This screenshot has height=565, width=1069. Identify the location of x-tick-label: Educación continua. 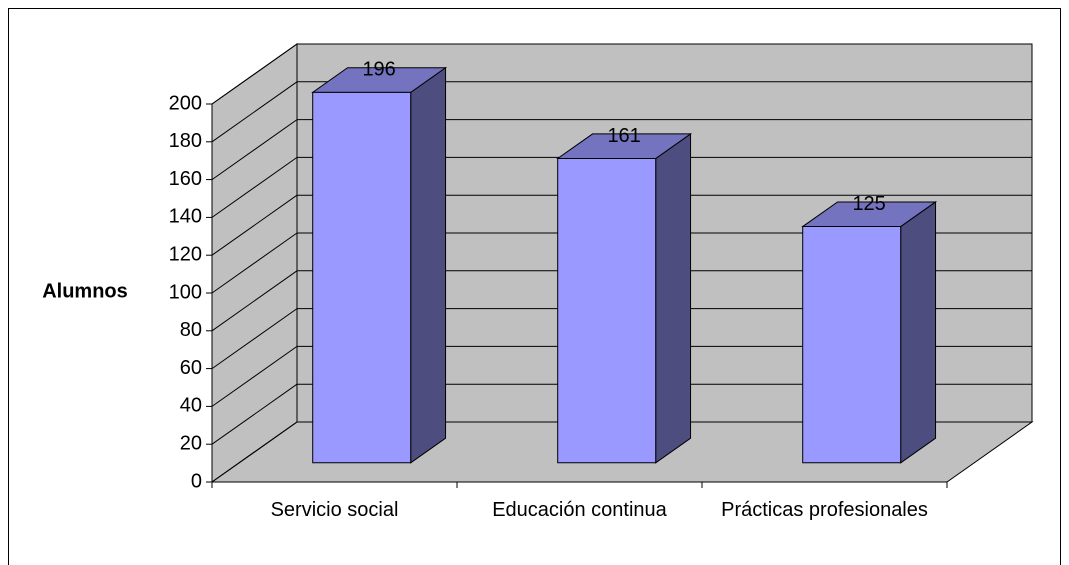
(579, 510).